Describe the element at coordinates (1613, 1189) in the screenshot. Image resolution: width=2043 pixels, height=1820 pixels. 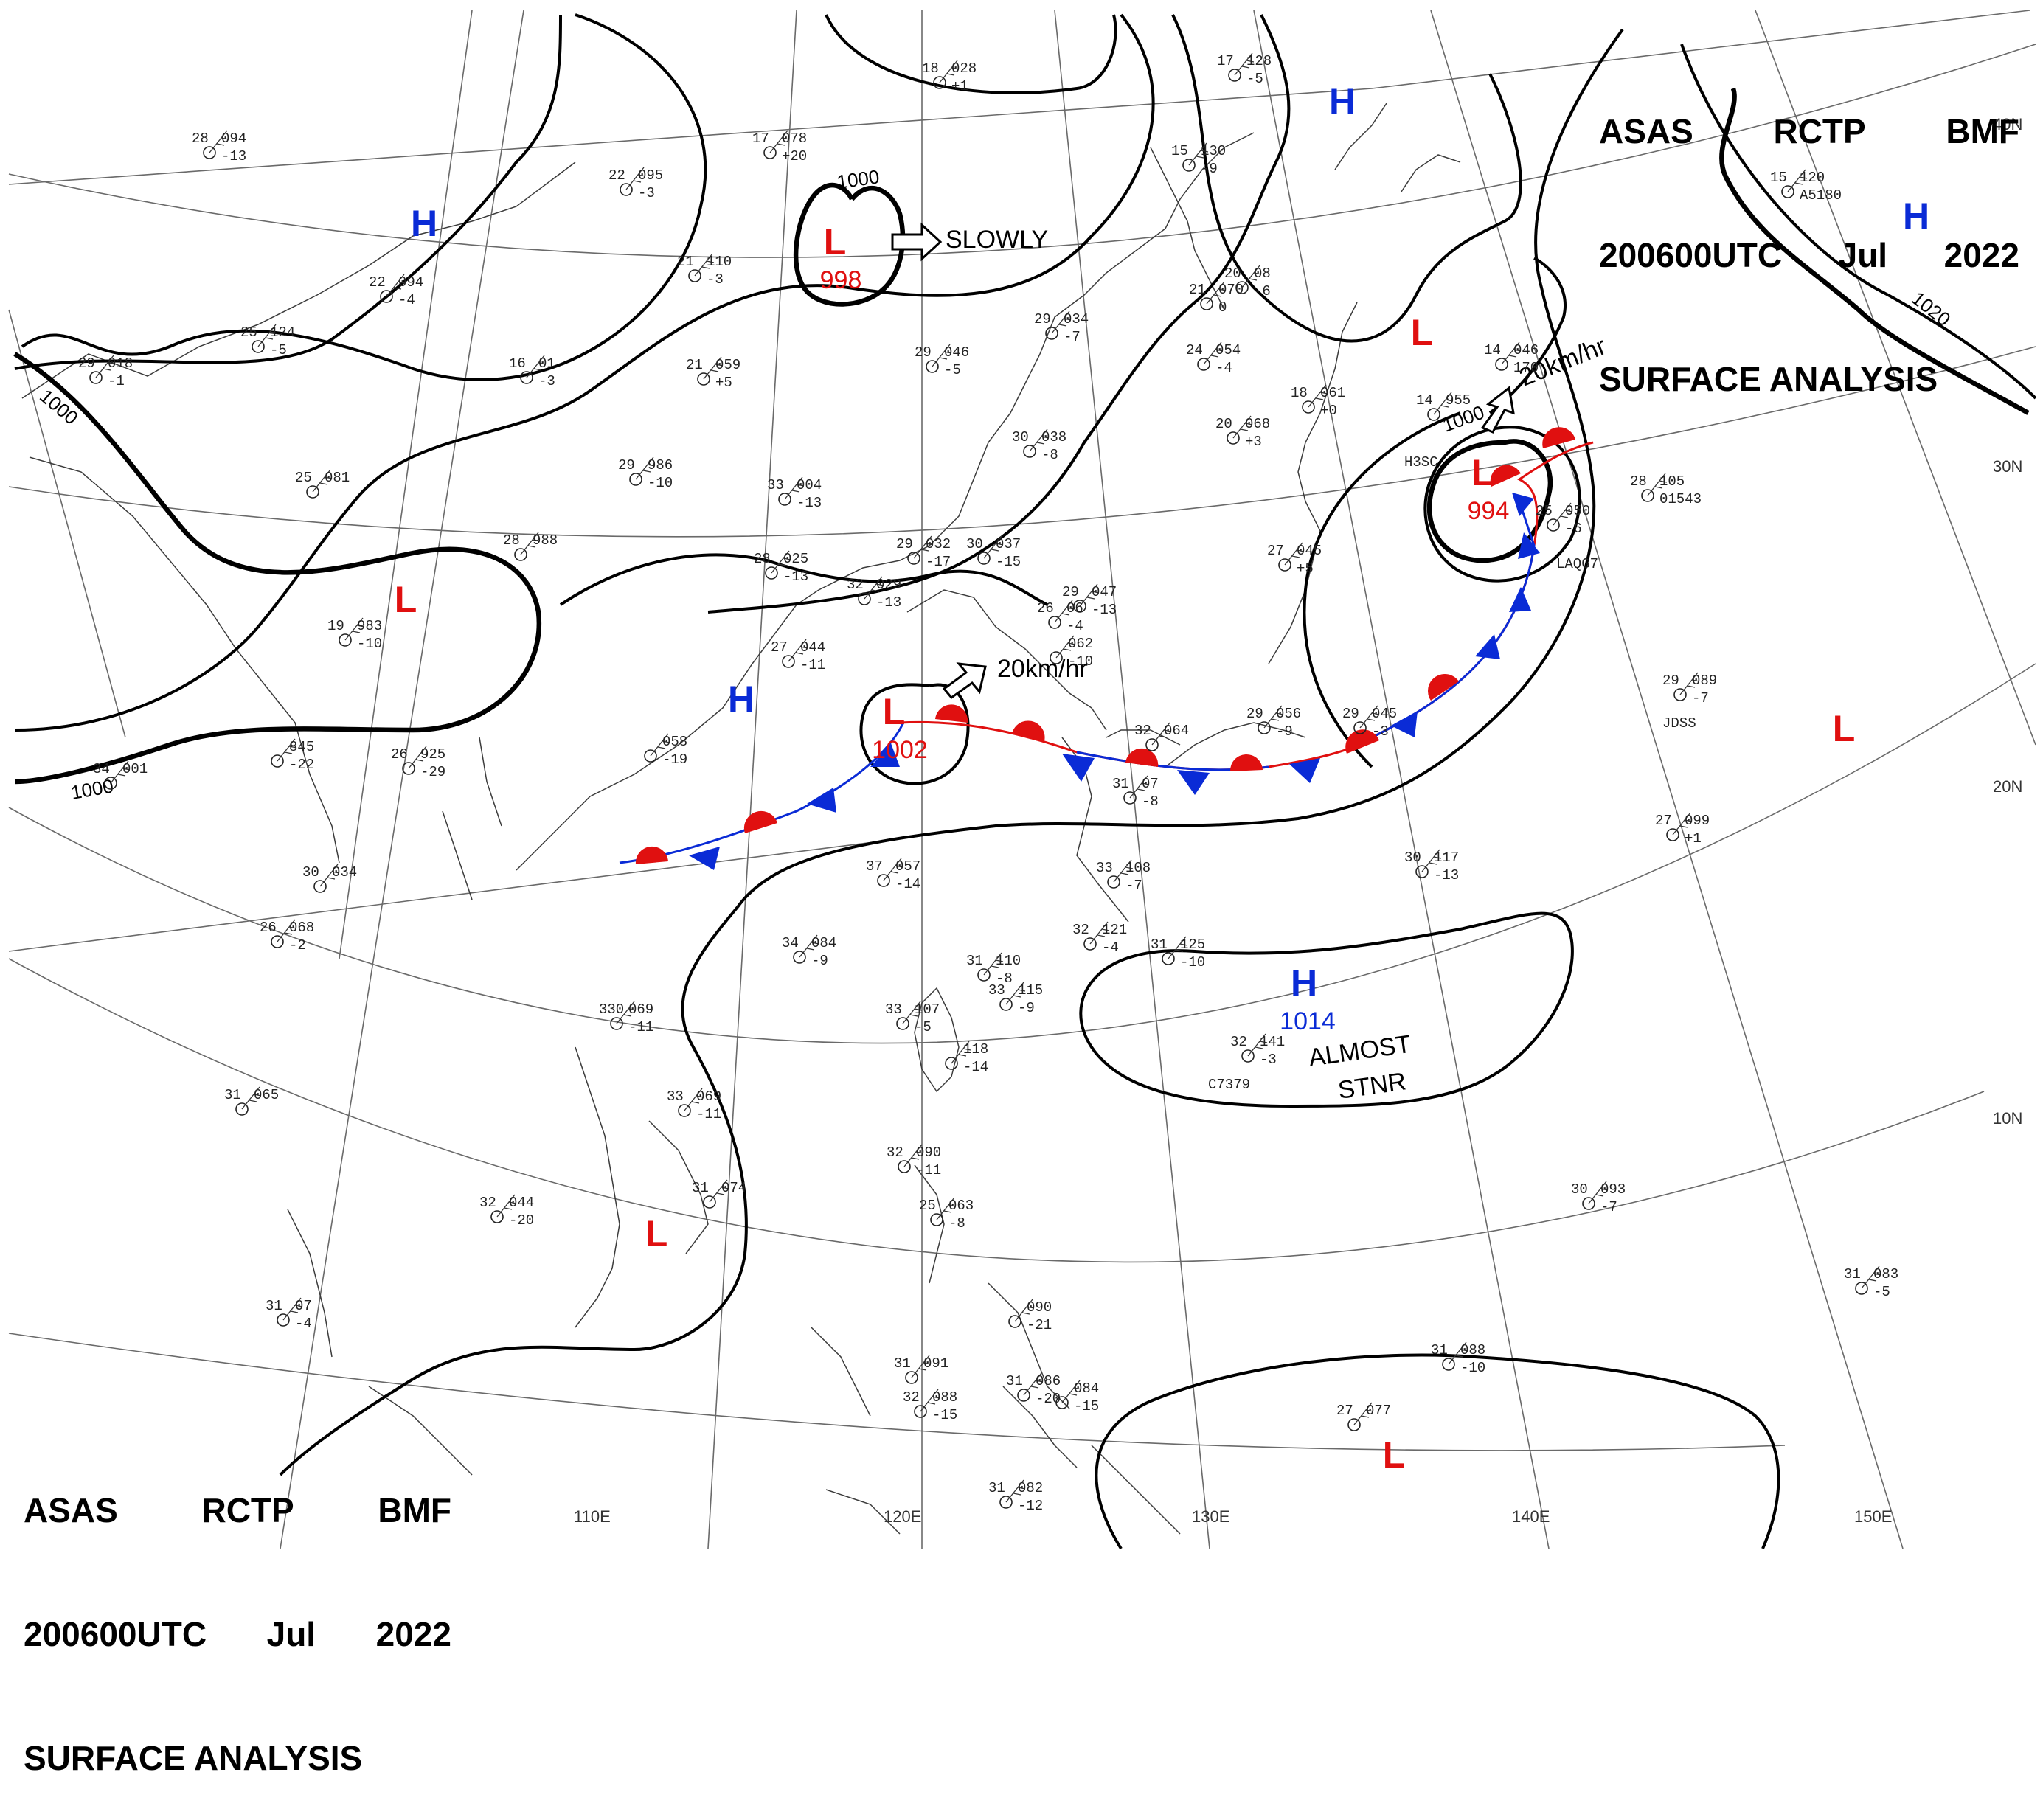
I see `station-pressure: 093` at that location.